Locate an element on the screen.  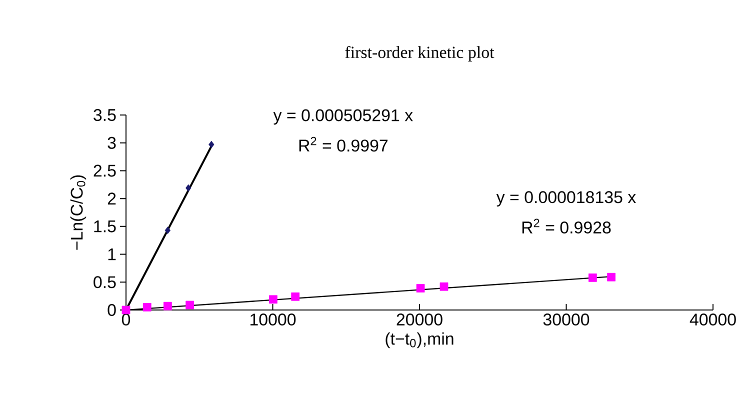
y-tick-label: 3.5 is located at coordinates (105, 115).